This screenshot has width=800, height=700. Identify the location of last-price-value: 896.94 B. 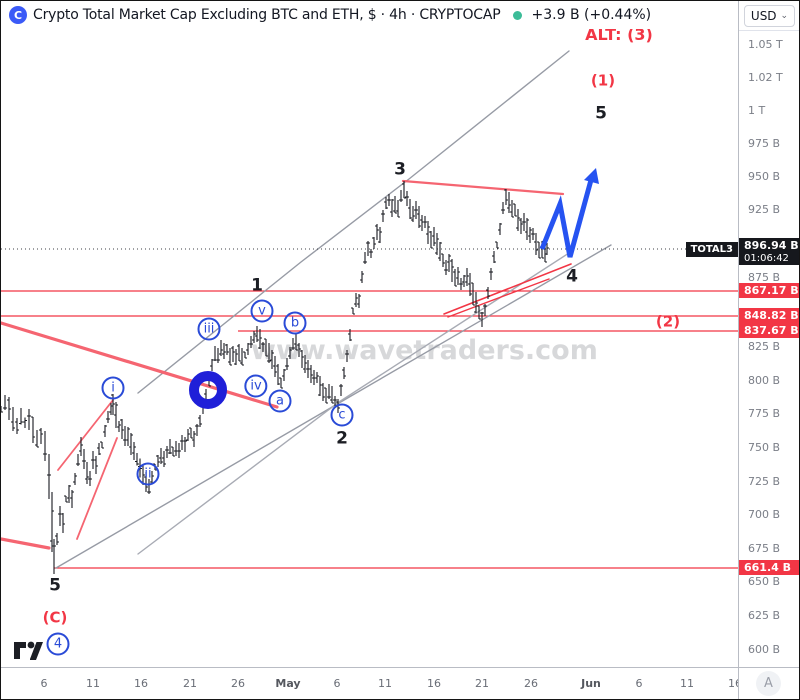
(771, 245).